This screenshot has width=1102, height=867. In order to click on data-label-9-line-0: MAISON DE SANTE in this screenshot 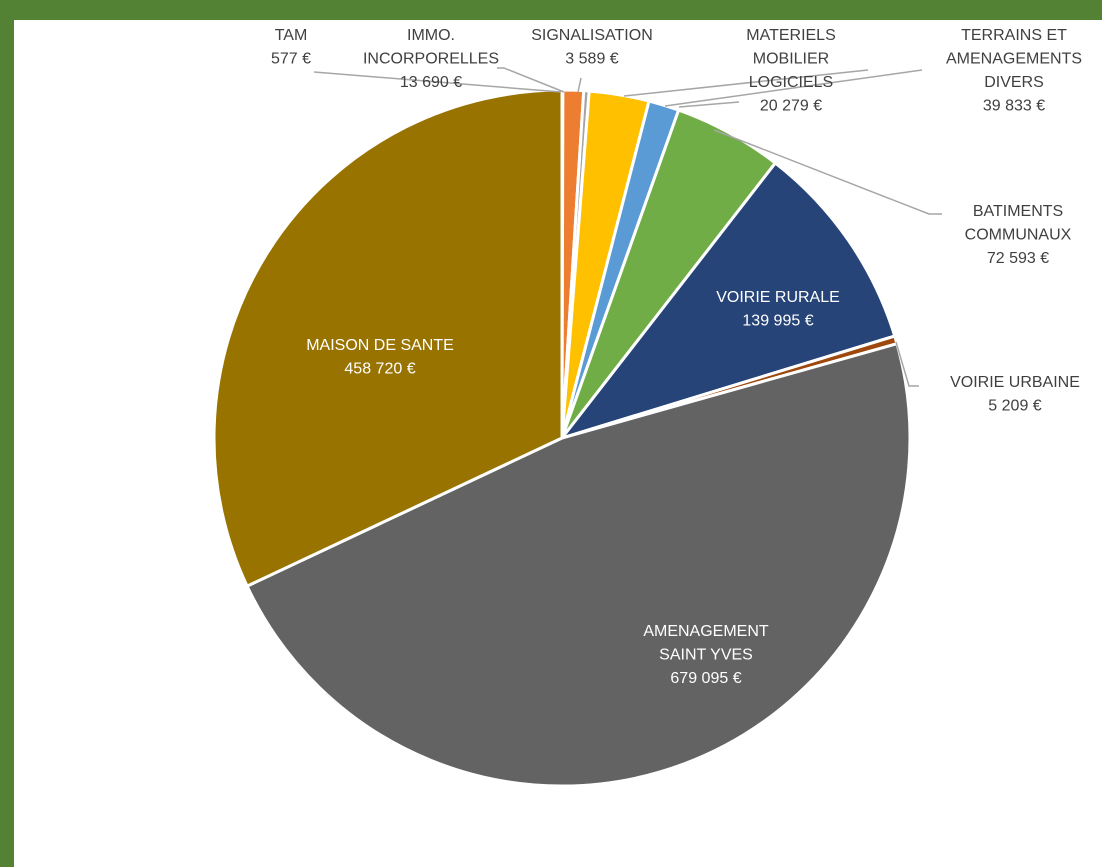, I will do `click(380, 345)`.